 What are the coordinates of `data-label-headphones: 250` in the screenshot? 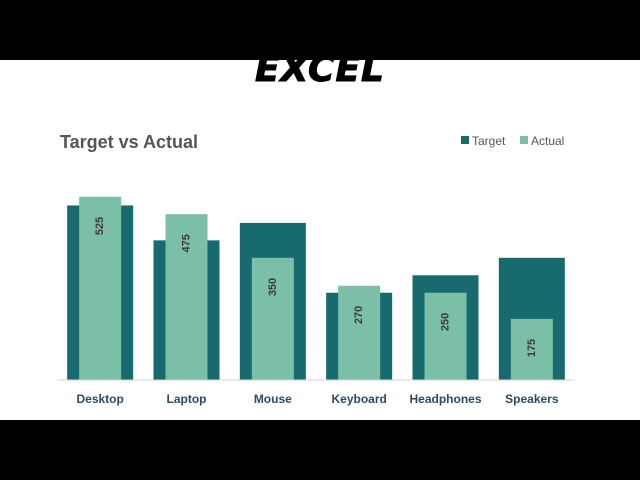 It's located at (446, 322).